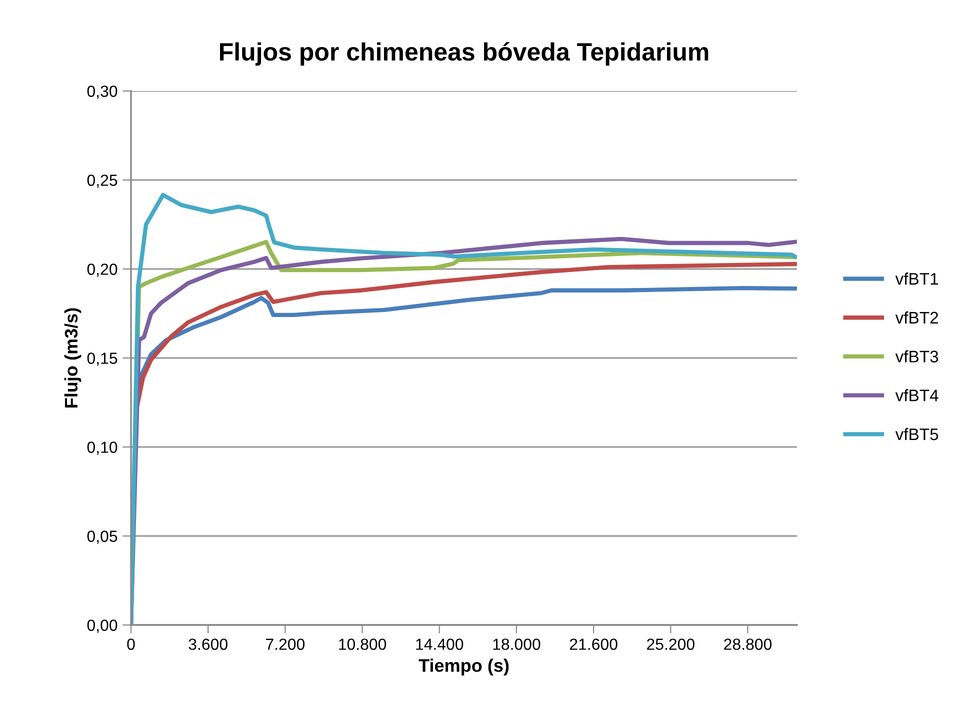 This screenshot has width=963, height=727. I want to click on y-tick-label: 0,25, so click(102, 181).